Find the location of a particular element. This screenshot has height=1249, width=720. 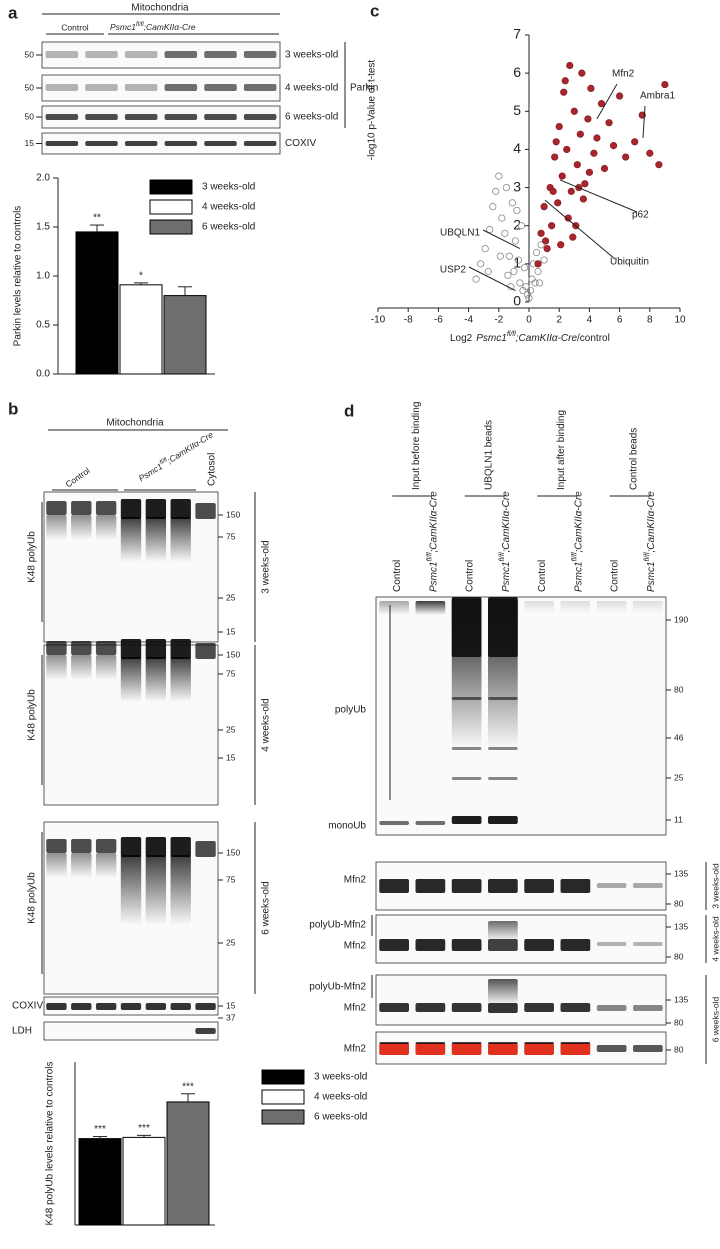

marker-label: 50 is located at coordinates (30, 54).